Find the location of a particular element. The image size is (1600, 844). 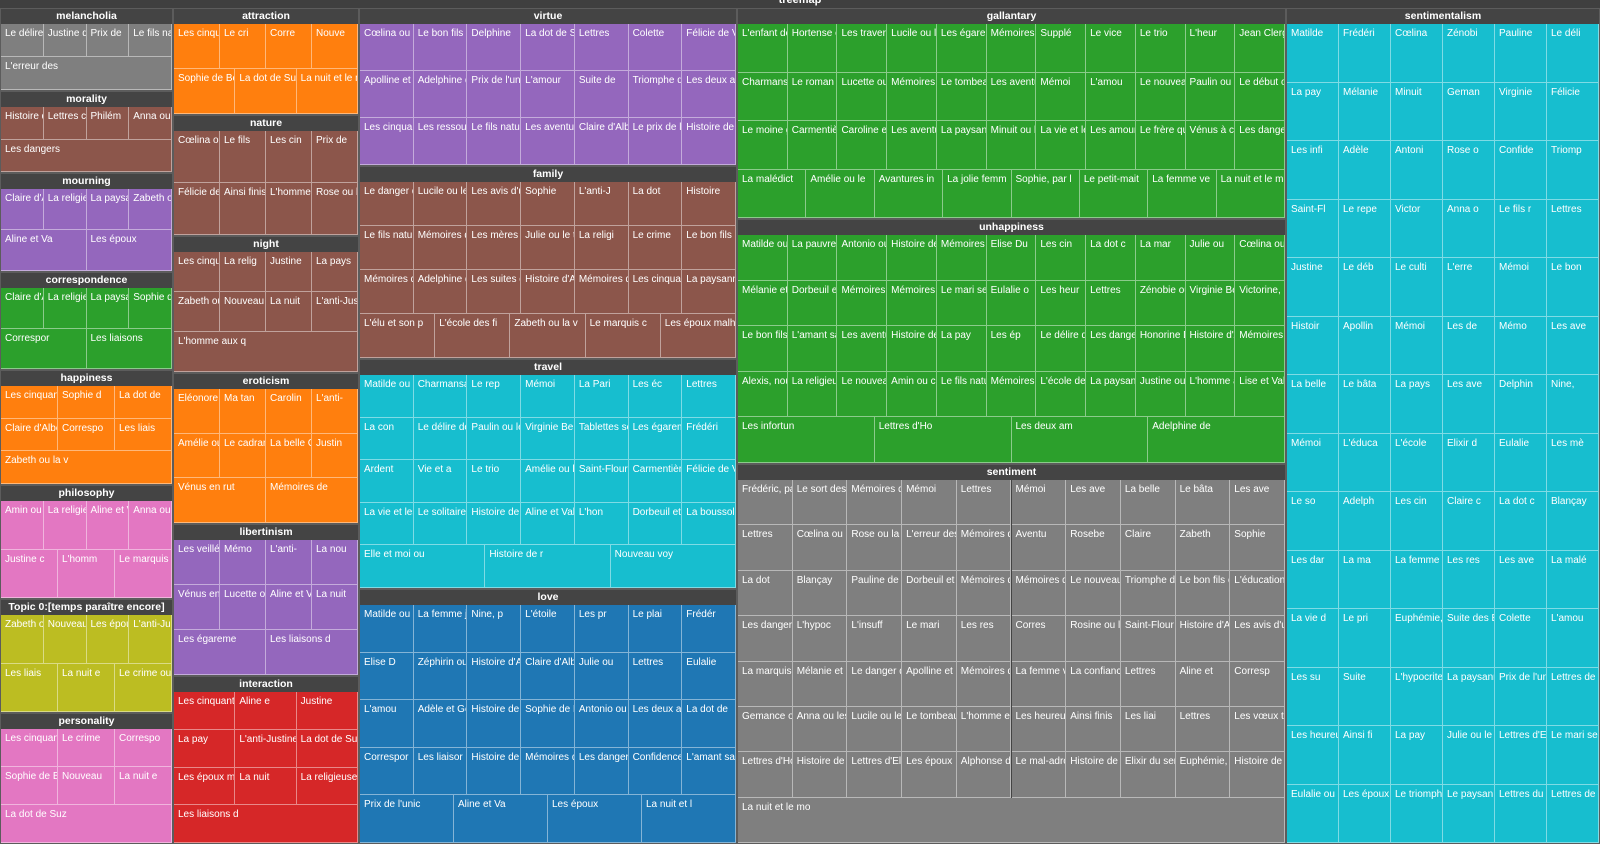

treemap-leaf: Mélanie et Fé is located at coordinates (820, 684).